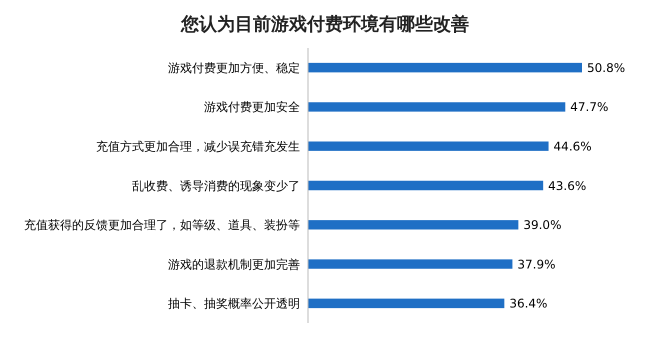 The height and width of the screenshot is (337, 650). I want to click on chart-title: 您认为目前游戏付费环境有哪些改善, so click(325, 25).